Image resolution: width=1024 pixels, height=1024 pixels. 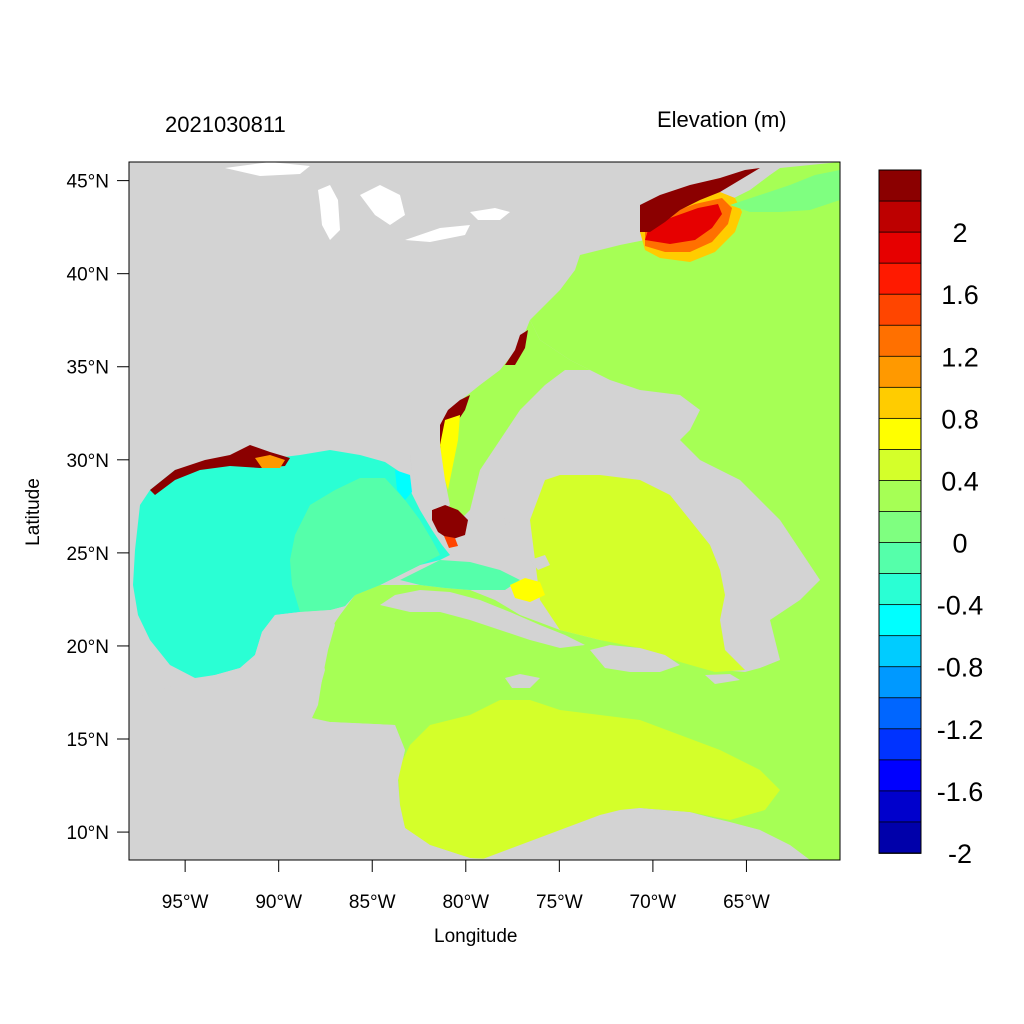 I want to click on gulf-of-maine-edge, so click(x=785, y=191).